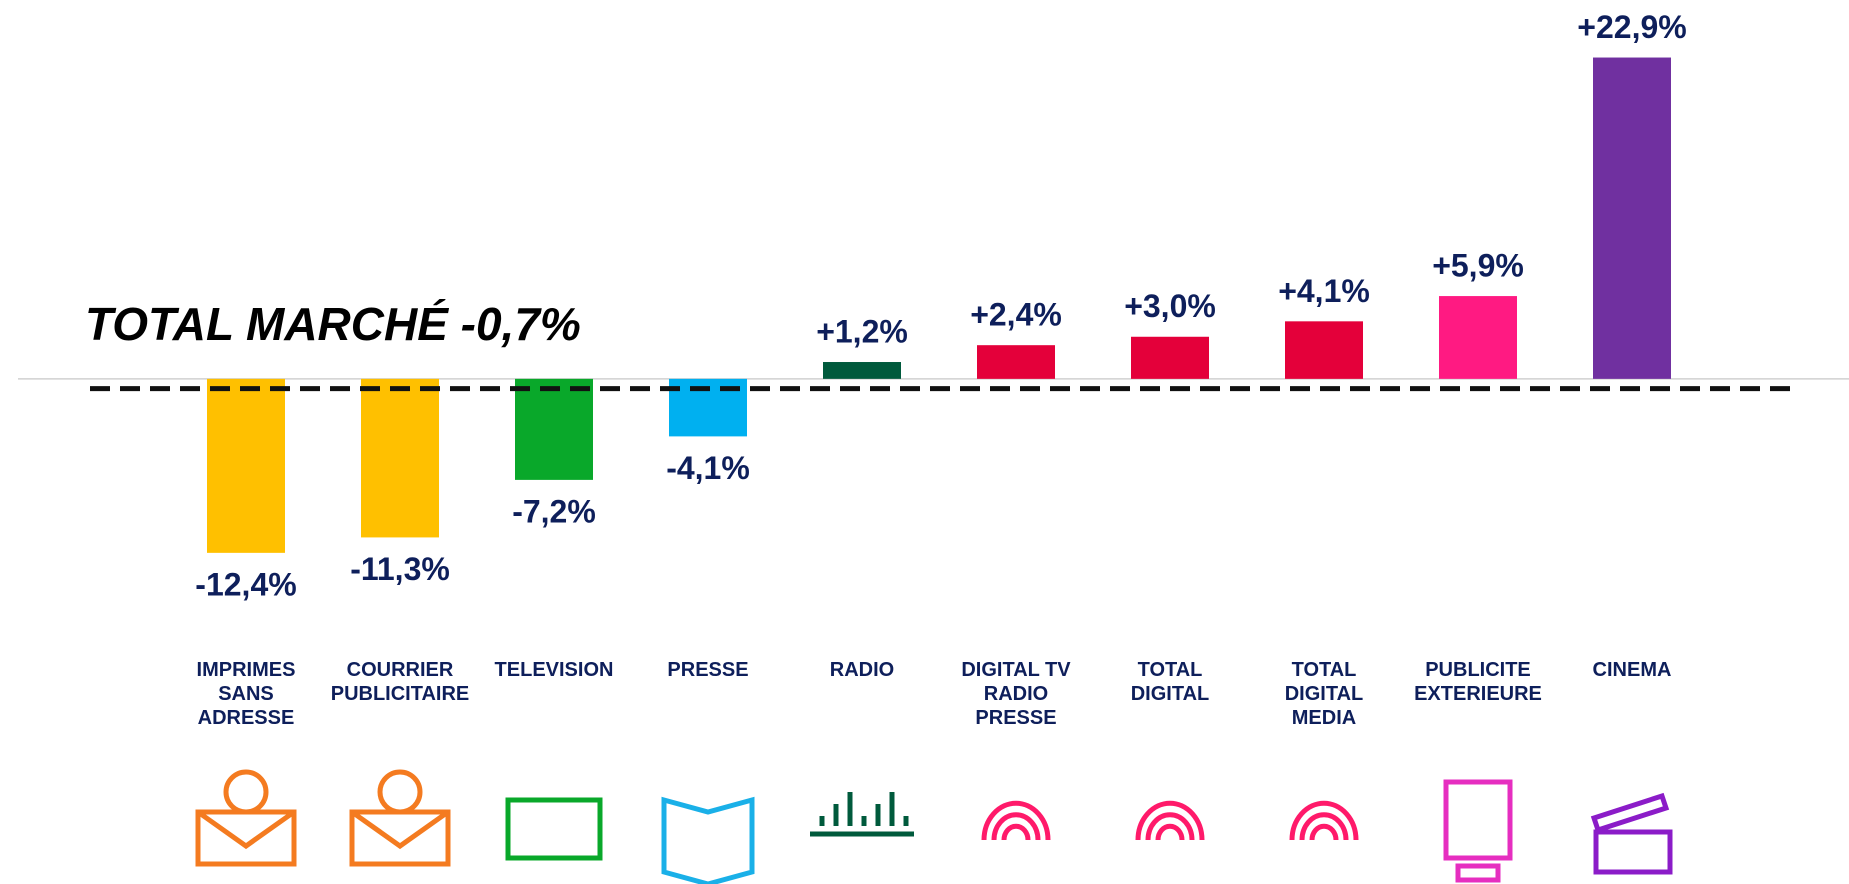  What do you see at coordinates (708, 670) in the screenshot?
I see `category-label: PRESSE` at bounding box center [708, 670].